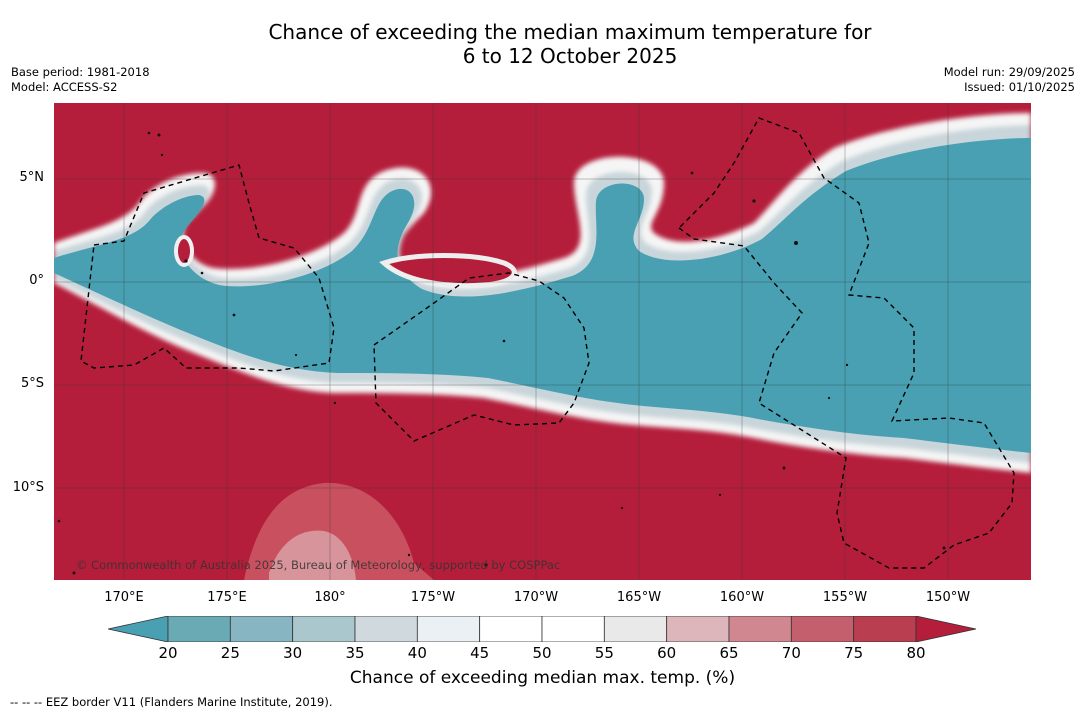  What do you see at coordinates (36, 280) in the screenshot?
I see `lat-label-0: 0°` at bounding box center [36, 280].